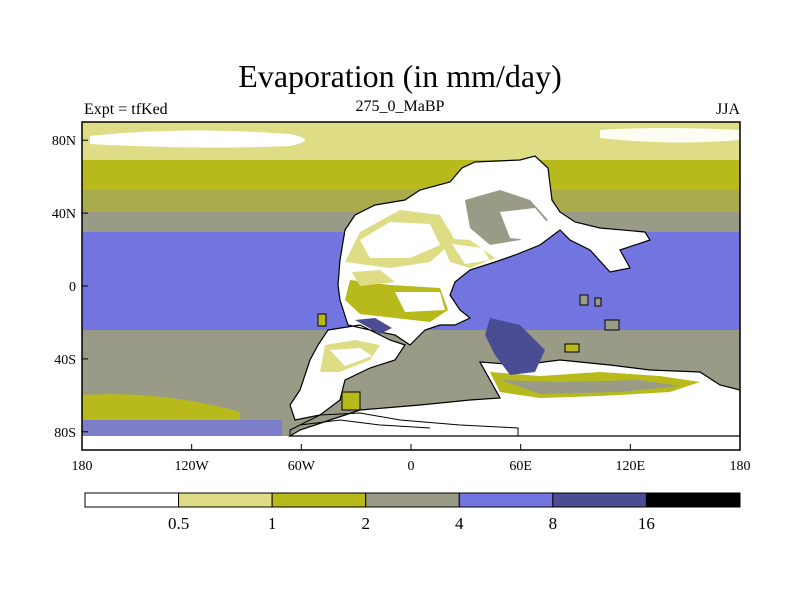 This screenshot has width=800, height=600. I want to click on experiment-label: Expt = tfKed, so click(126, 109).